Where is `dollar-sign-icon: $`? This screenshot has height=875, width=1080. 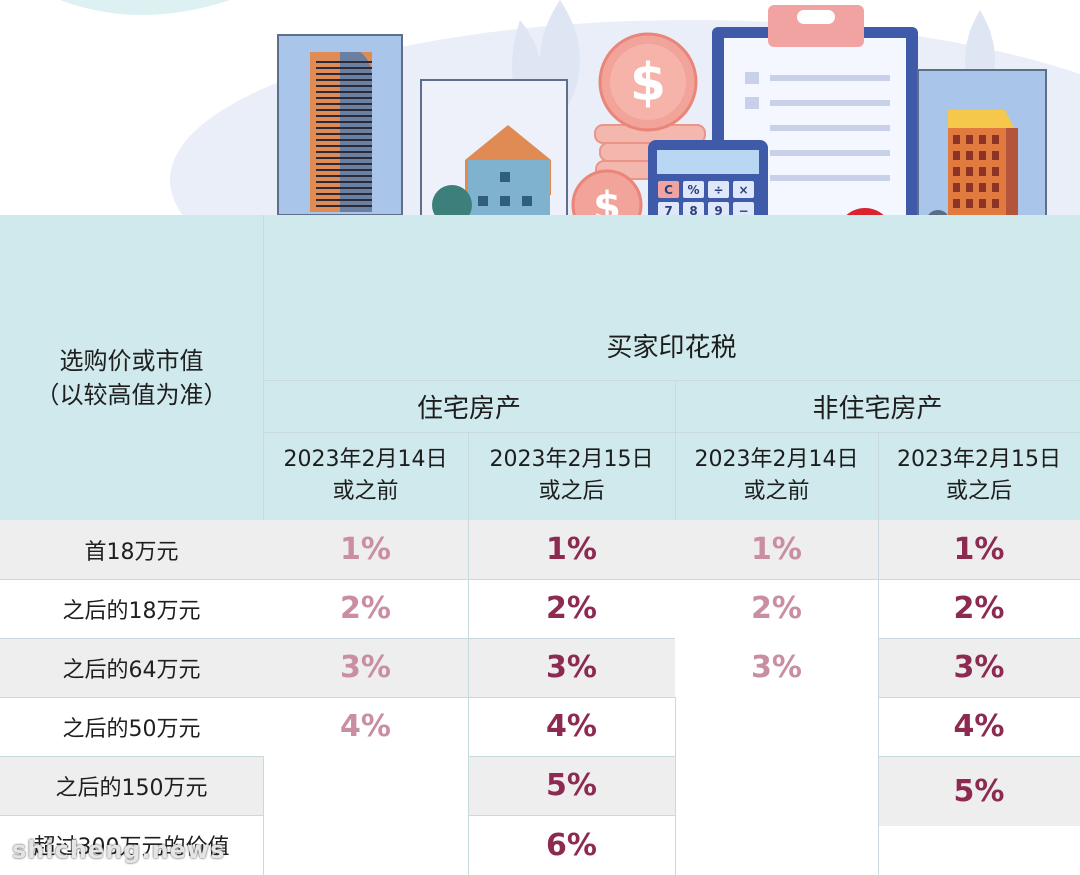 dollar-sign-icon: $ is located at coordinates (648, 83).